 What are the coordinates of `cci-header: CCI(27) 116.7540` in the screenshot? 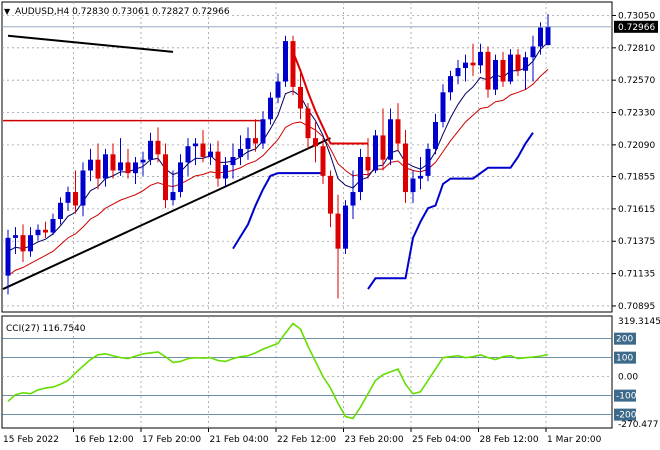 It's located at (46, 329).